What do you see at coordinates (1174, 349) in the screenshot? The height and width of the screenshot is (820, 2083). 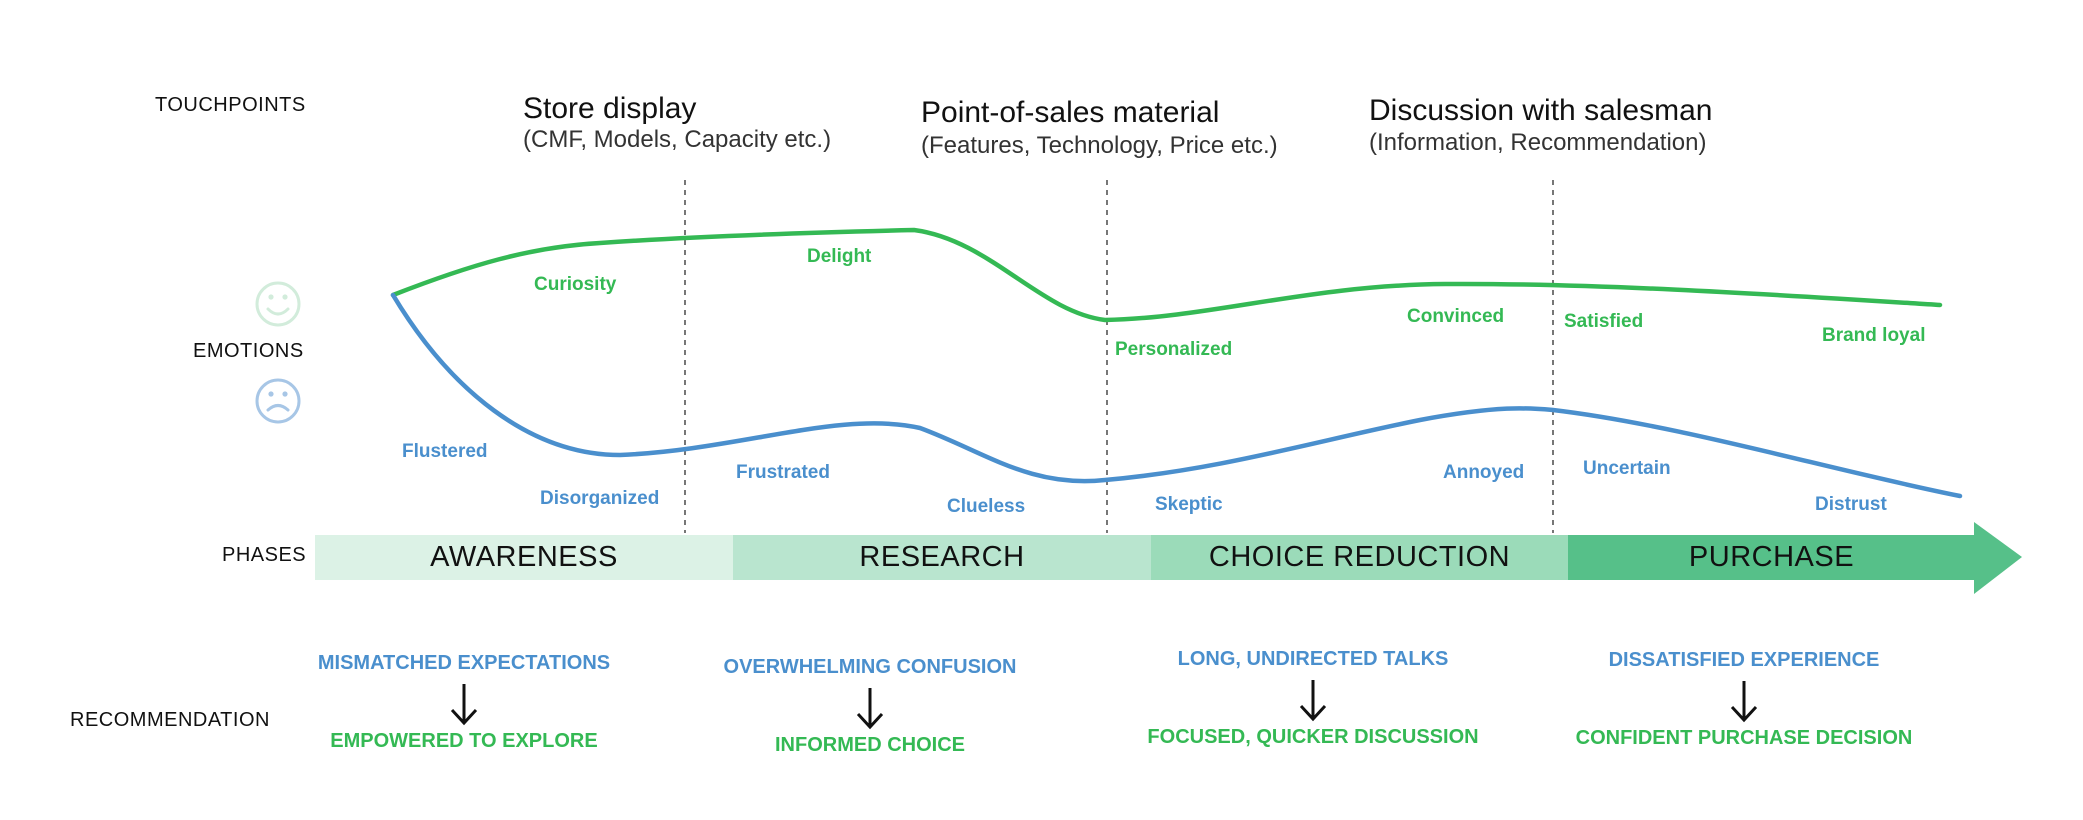 I see `positive-emotion-label: Personalized` at bounding box center [1174, 349].